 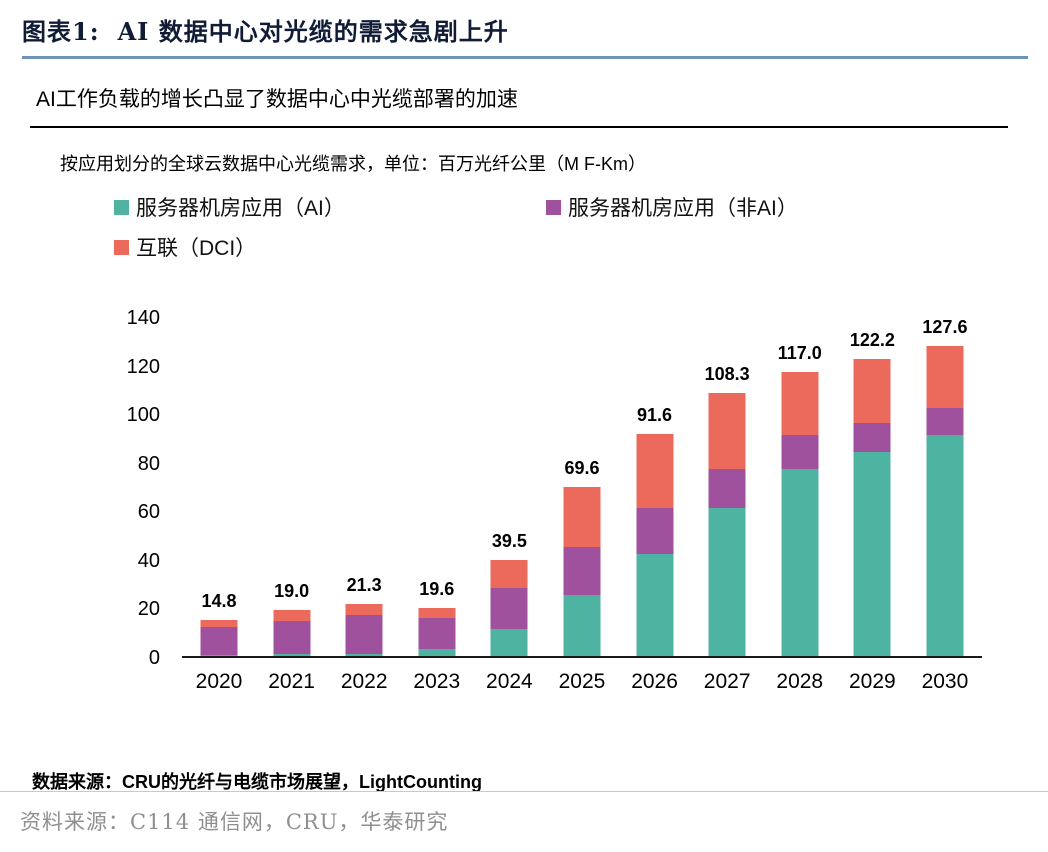 I want to click on bar-group-2028: 117.0 2028, so click(x=800, y=505).